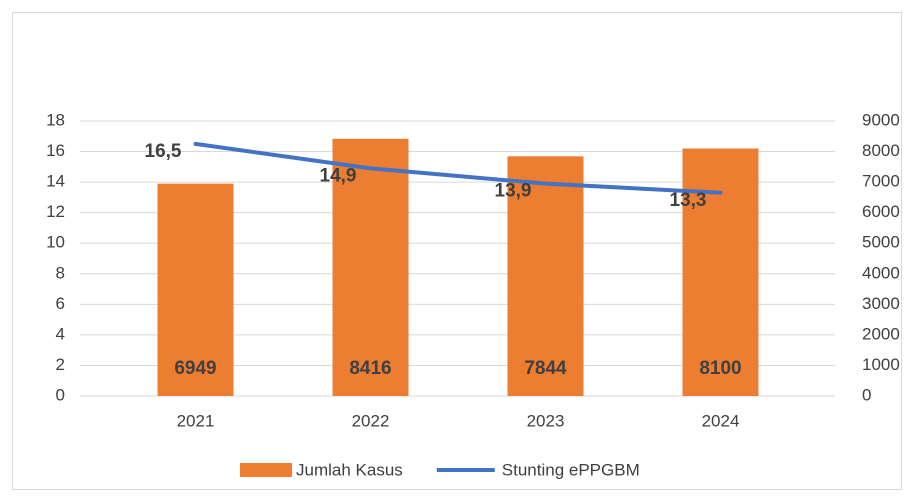 The width and height of the screenshot is (914, 502). What do you see at coordinates (55, 242) in the screenshot?
I see `y-tick-label: 10` at bounding box center [55, 242].